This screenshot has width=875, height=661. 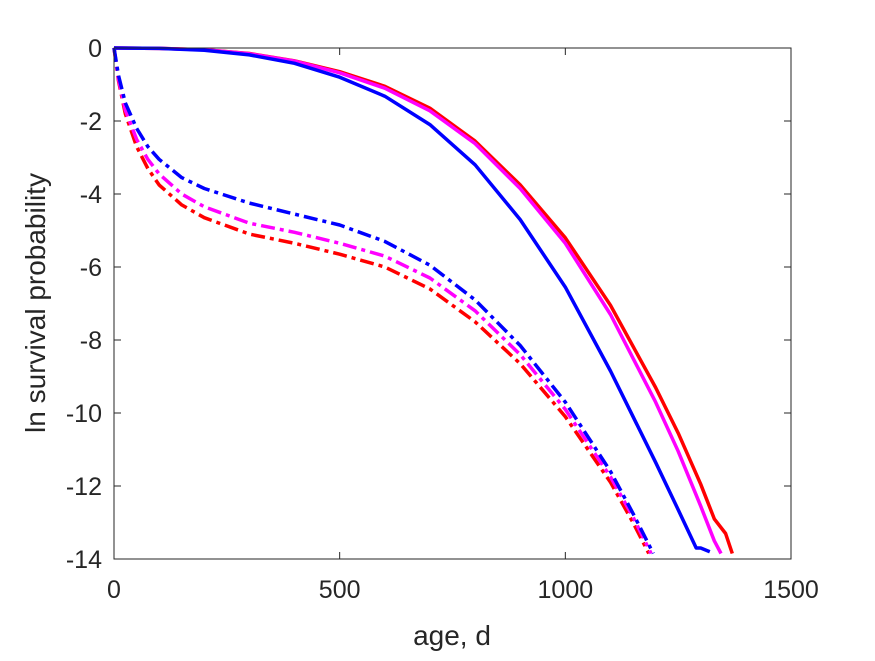 What do you see at coordinates (452, 635) in the screenshot?
I see `x-axis-title: age, d` at bounding box center [452, 635].